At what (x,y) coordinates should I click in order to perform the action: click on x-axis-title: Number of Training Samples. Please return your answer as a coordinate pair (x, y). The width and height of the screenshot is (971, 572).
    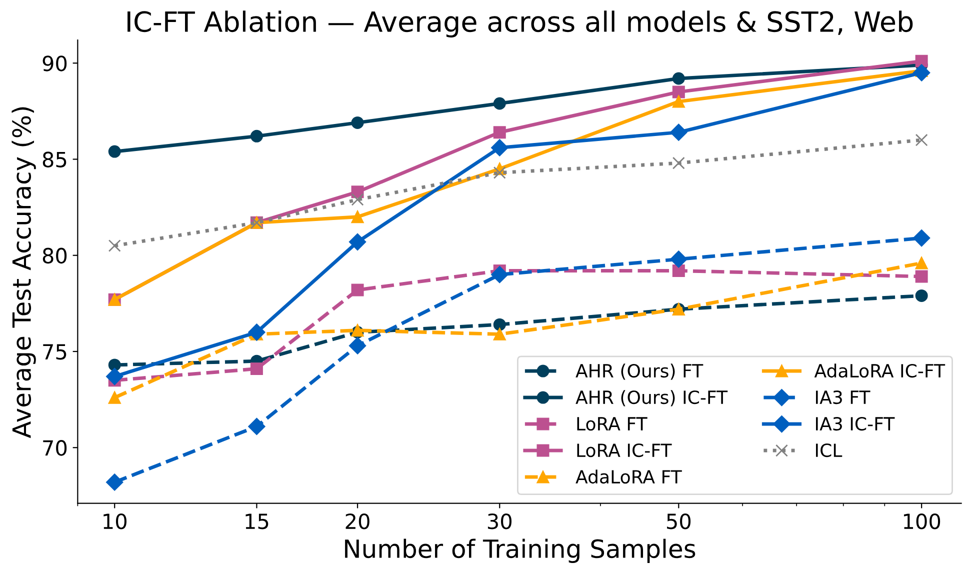
    Looking at the image, I should click on (520, 550).